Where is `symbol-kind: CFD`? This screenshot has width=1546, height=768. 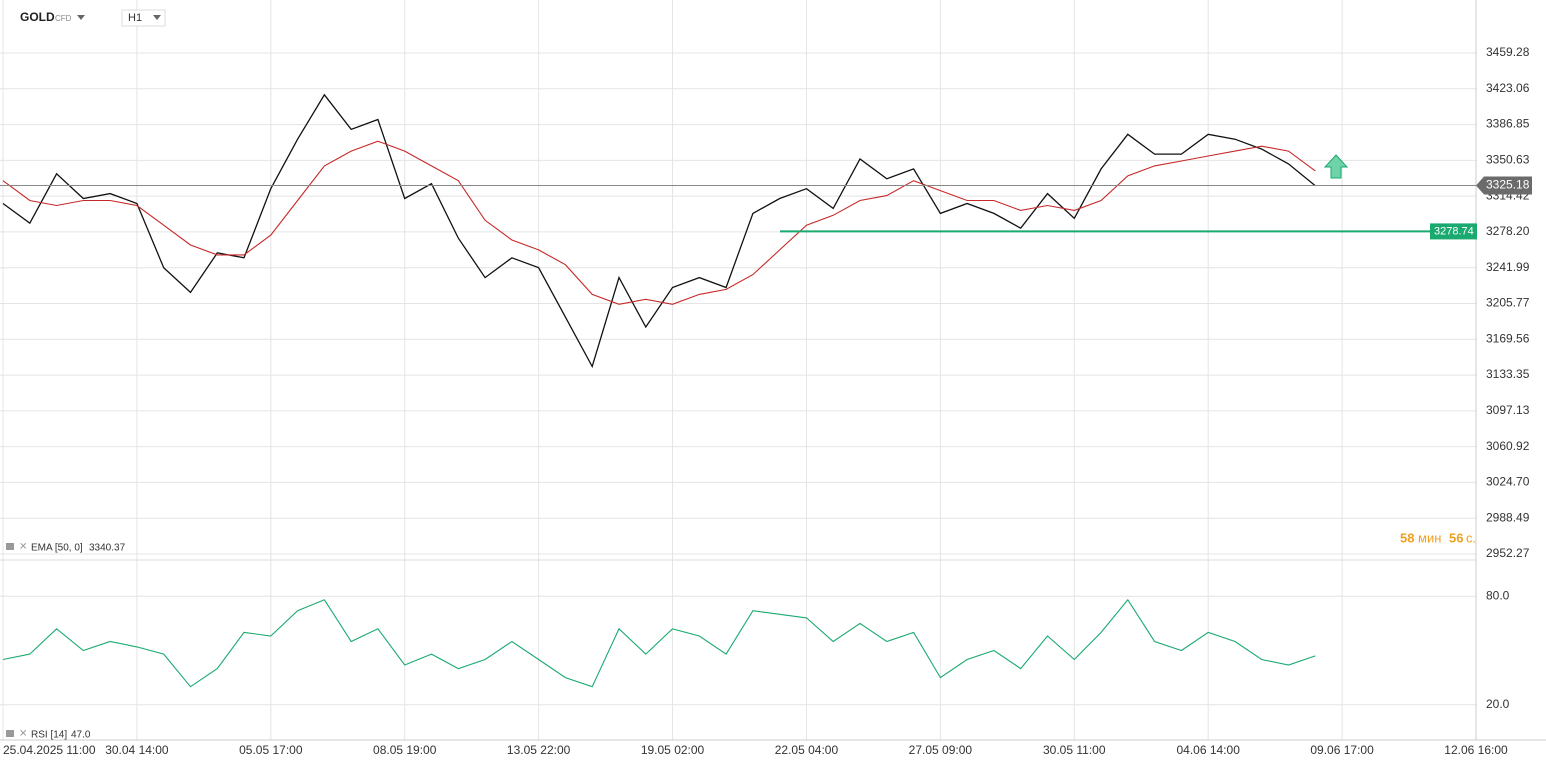 symbol-kind: CFD is located at coordinates (63, 18).